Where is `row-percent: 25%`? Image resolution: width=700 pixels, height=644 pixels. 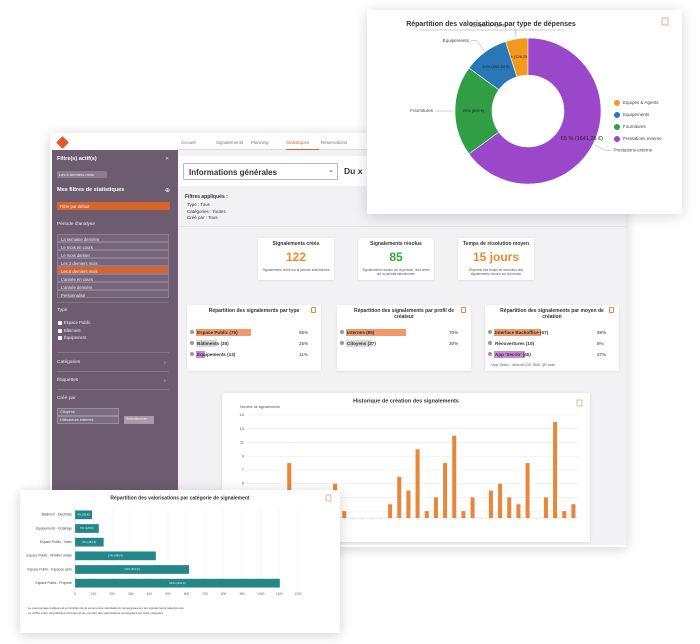 row-percent: 25% is located at coordinates (304, 343).